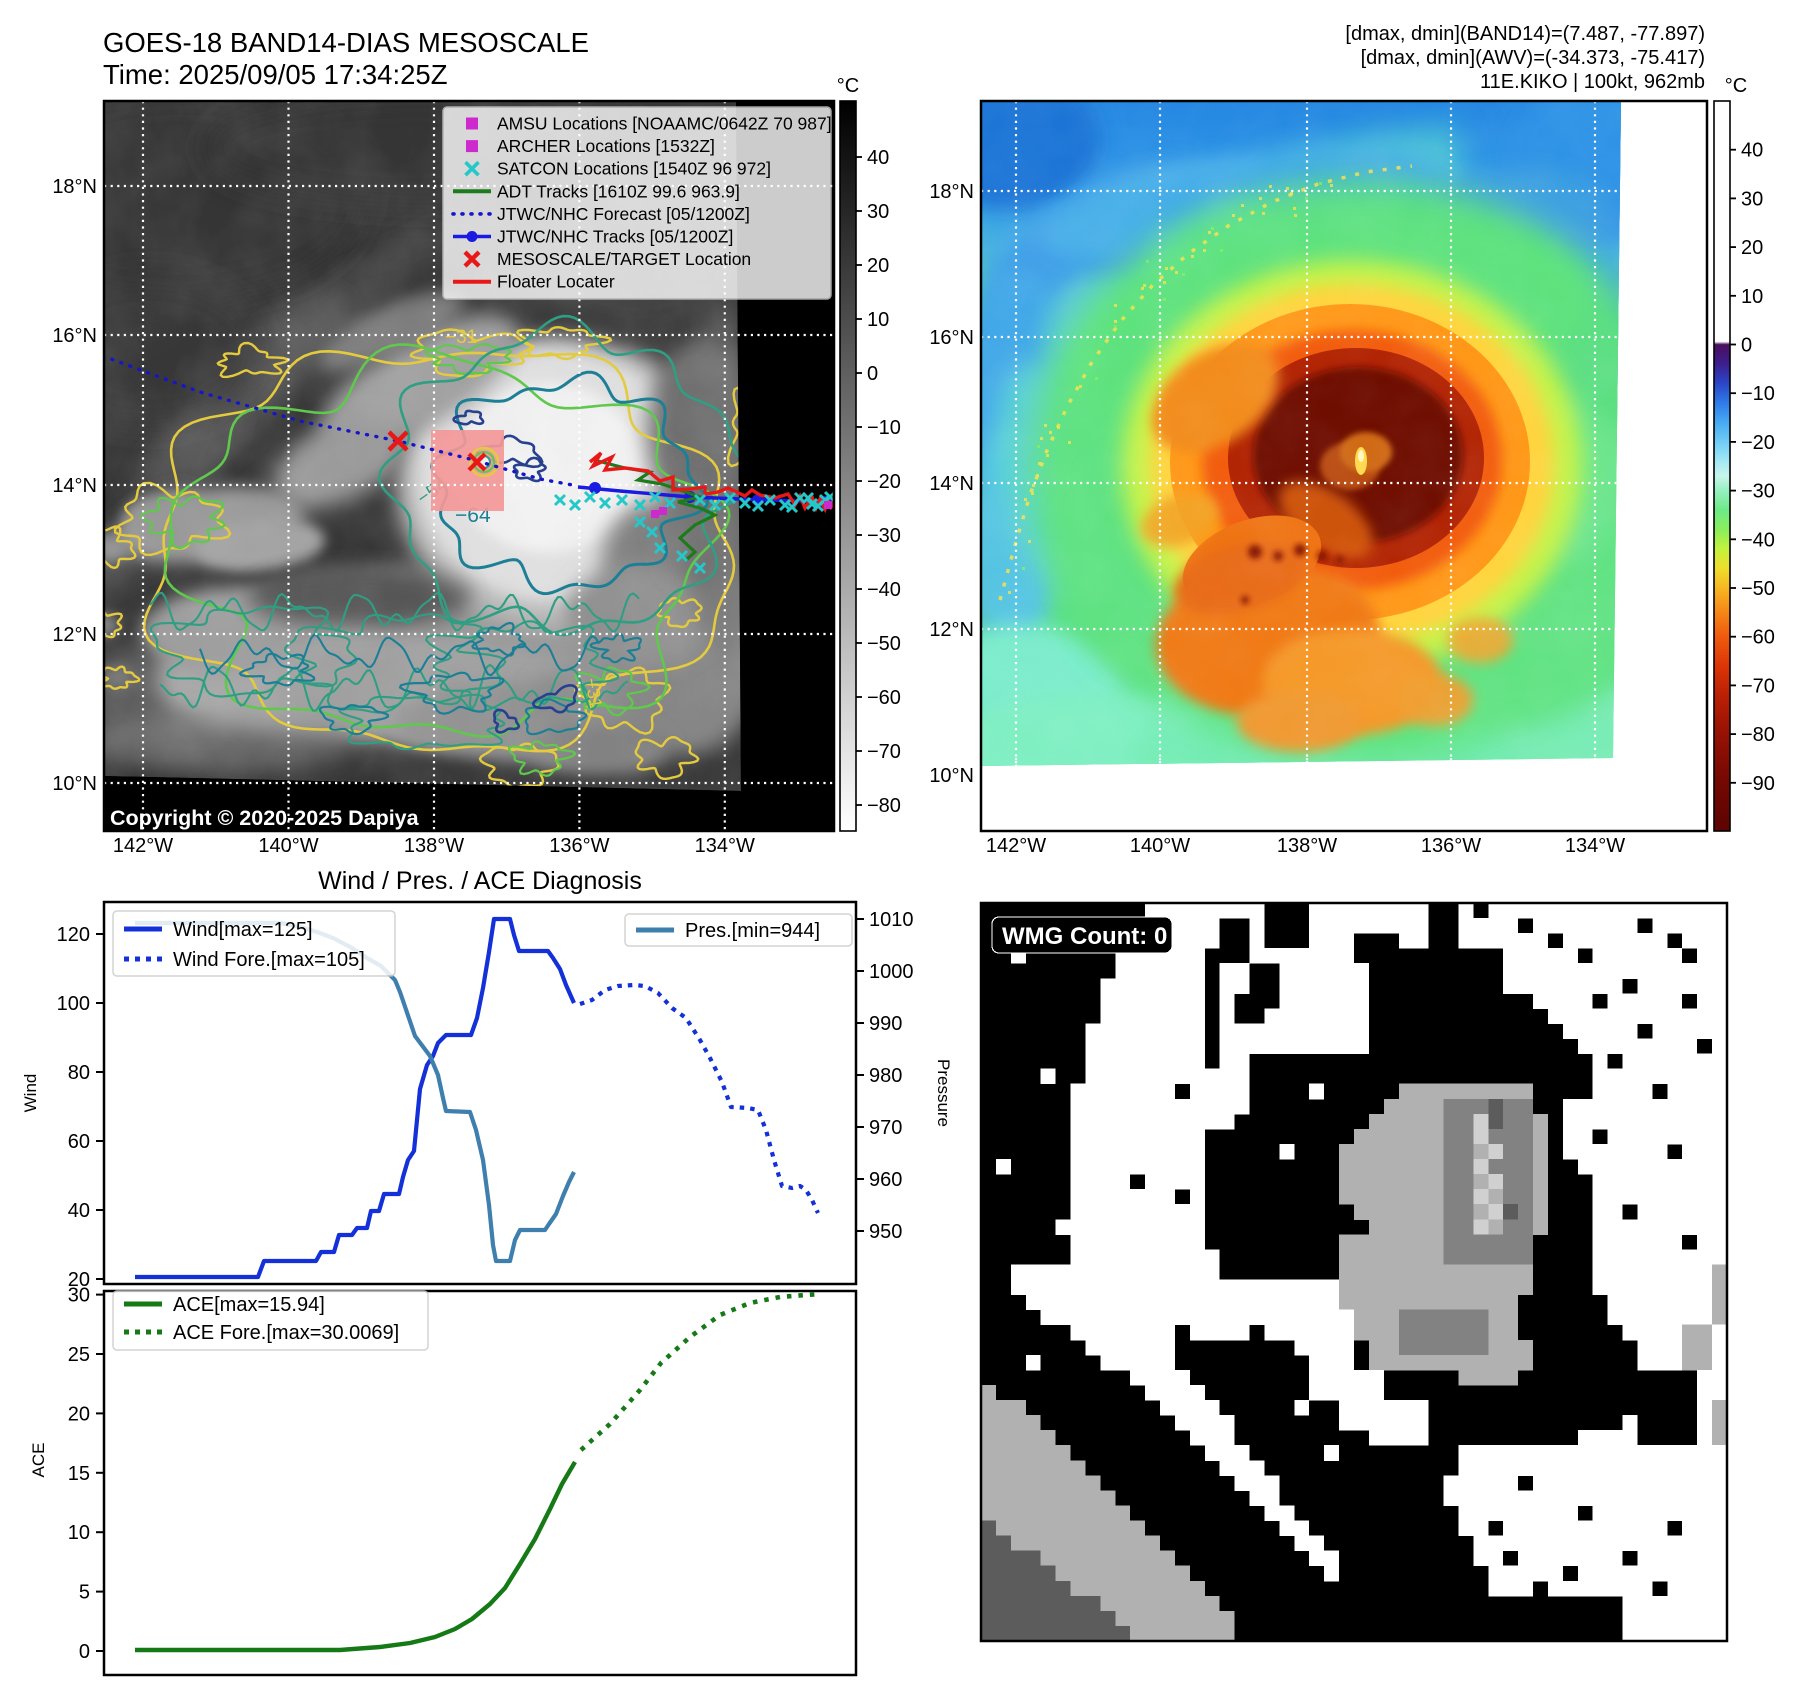 Image resolution: width=1797 pixels, height=1695 pixels. What do you see at coordinates (885, 1180) in the screenshot?
I see `svg-text: 960` at bounding box center [885, 1180].